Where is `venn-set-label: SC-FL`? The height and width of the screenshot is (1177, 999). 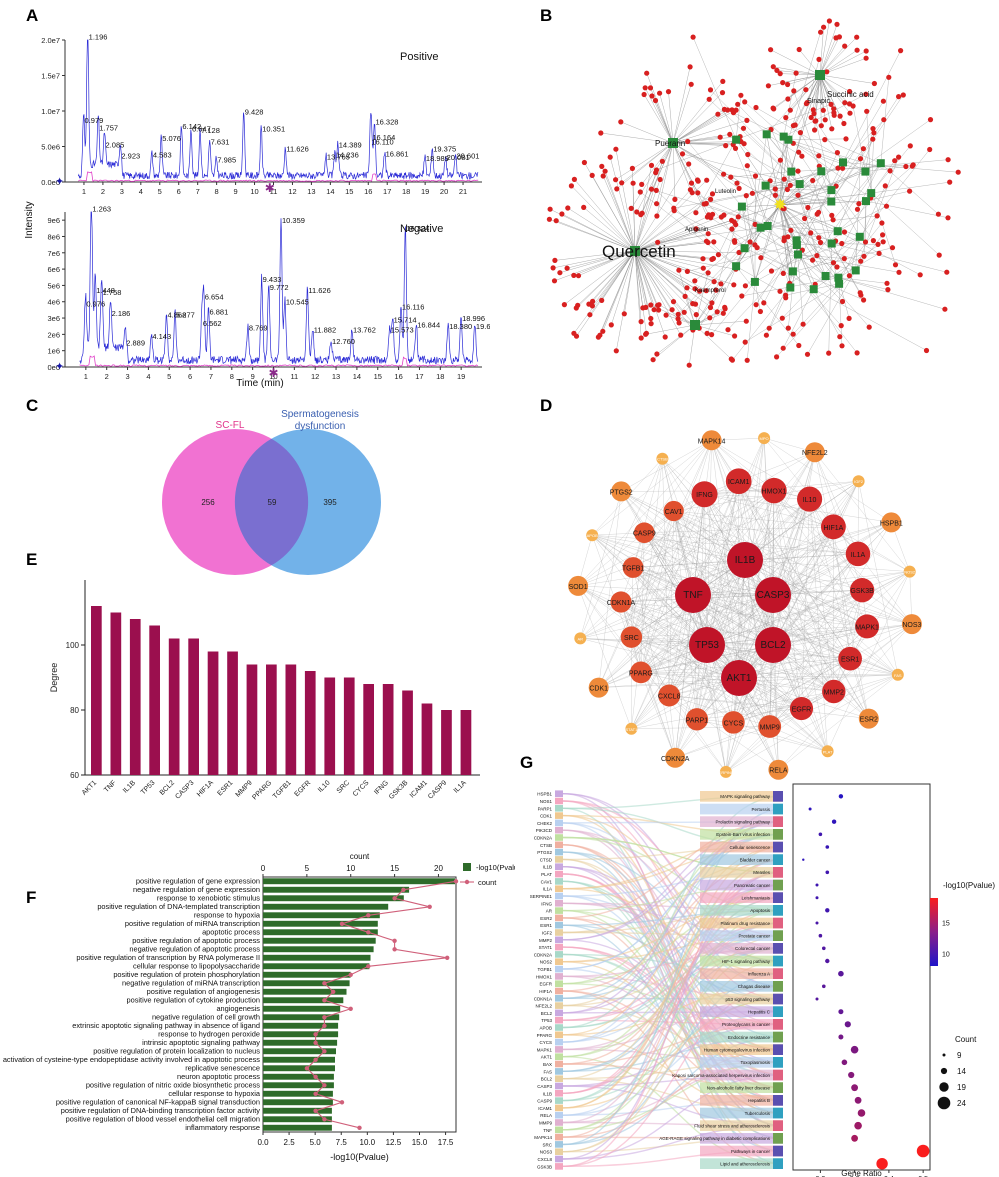 venn-set-label: SC-FL is located at coordinates (230, 425).